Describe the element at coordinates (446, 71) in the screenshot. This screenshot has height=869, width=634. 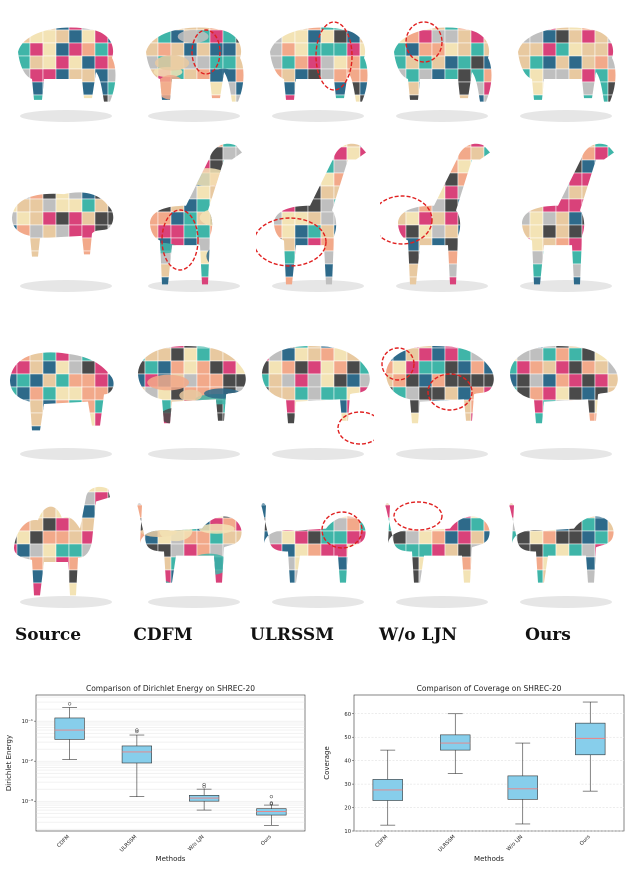
I see `elephant-render` at that location.